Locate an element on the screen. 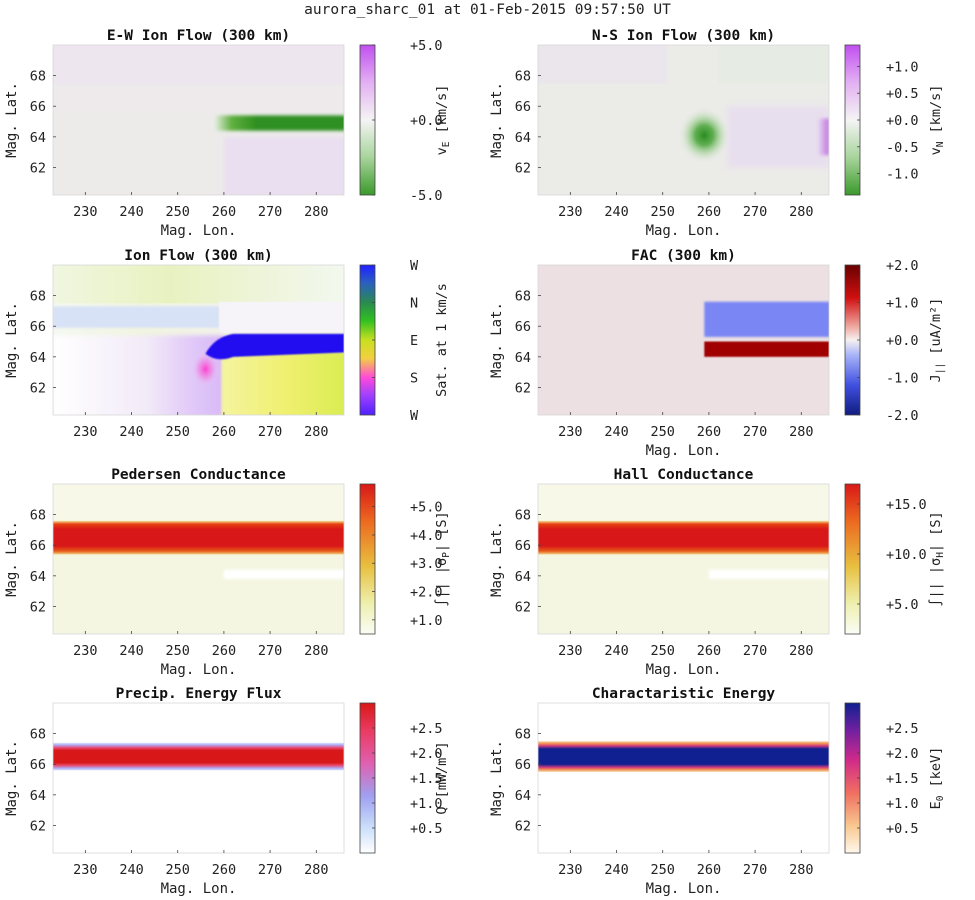 The width and height of the screenshot is (975, 900). colorbar-tick-label: N is located at coordinates (414, 304).